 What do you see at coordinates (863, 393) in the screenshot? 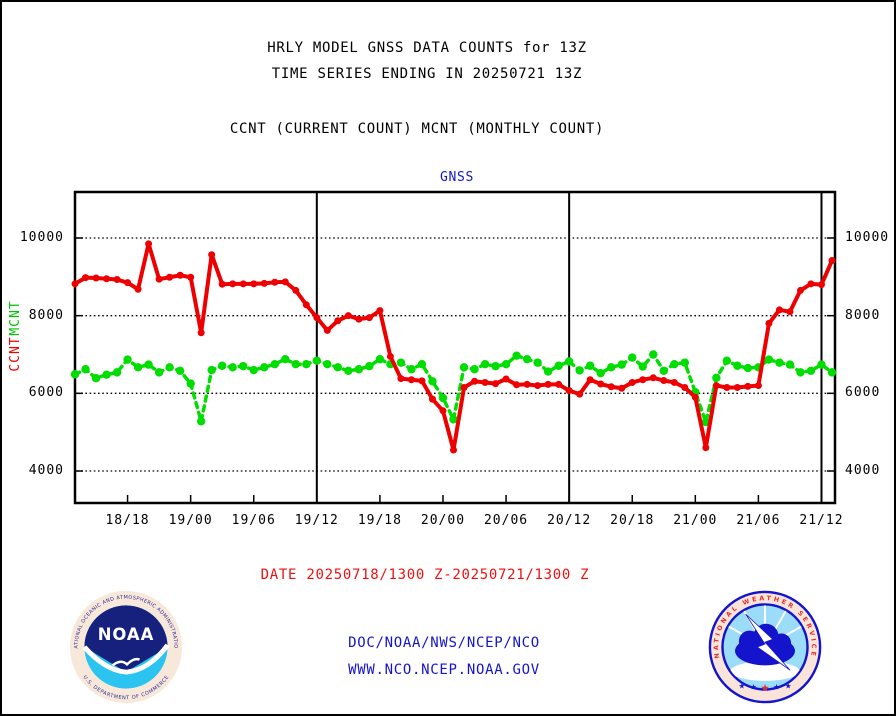
I see `y-label-right-6000: 6000` at bounding box center [863, 393].